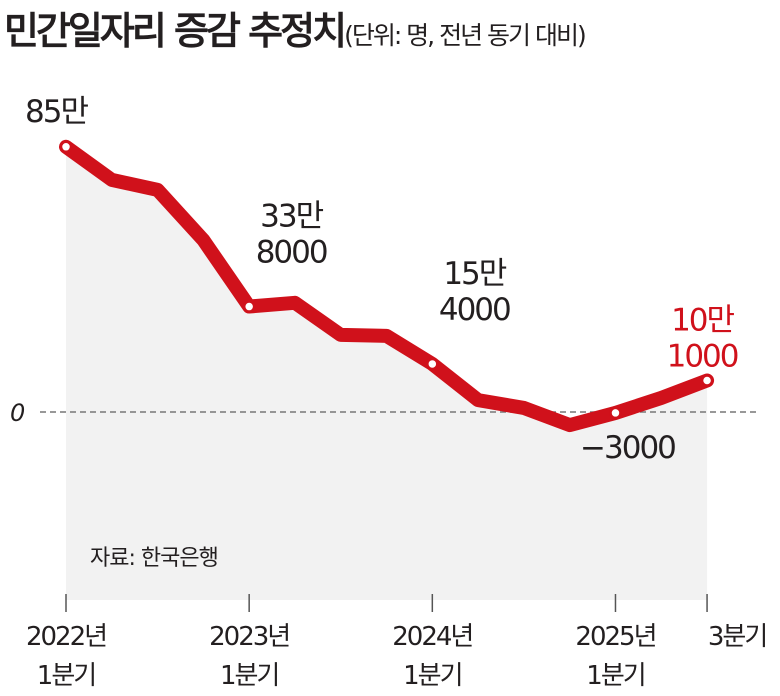  What do you see at coordinates (17, 413) in the screenshot?
I see `zero-label: 0` at bounding box center [17, 413].